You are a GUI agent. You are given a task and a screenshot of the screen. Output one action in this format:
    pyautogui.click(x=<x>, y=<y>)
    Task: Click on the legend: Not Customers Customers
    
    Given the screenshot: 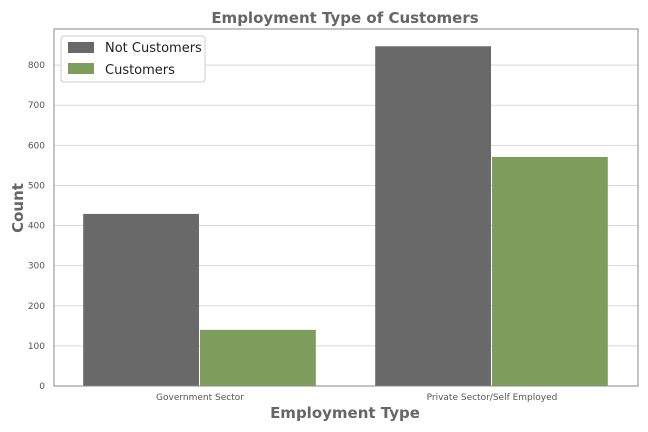 What is the action you would take?
    pyautogui.click(x=133, y=59)
    